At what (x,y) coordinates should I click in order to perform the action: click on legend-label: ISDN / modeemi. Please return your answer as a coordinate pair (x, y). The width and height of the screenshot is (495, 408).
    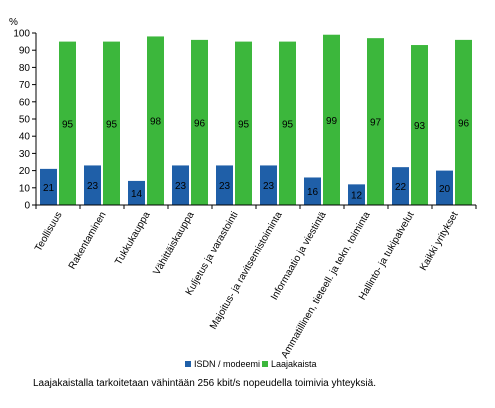
    Looking at the image, I should click on (227, 364).